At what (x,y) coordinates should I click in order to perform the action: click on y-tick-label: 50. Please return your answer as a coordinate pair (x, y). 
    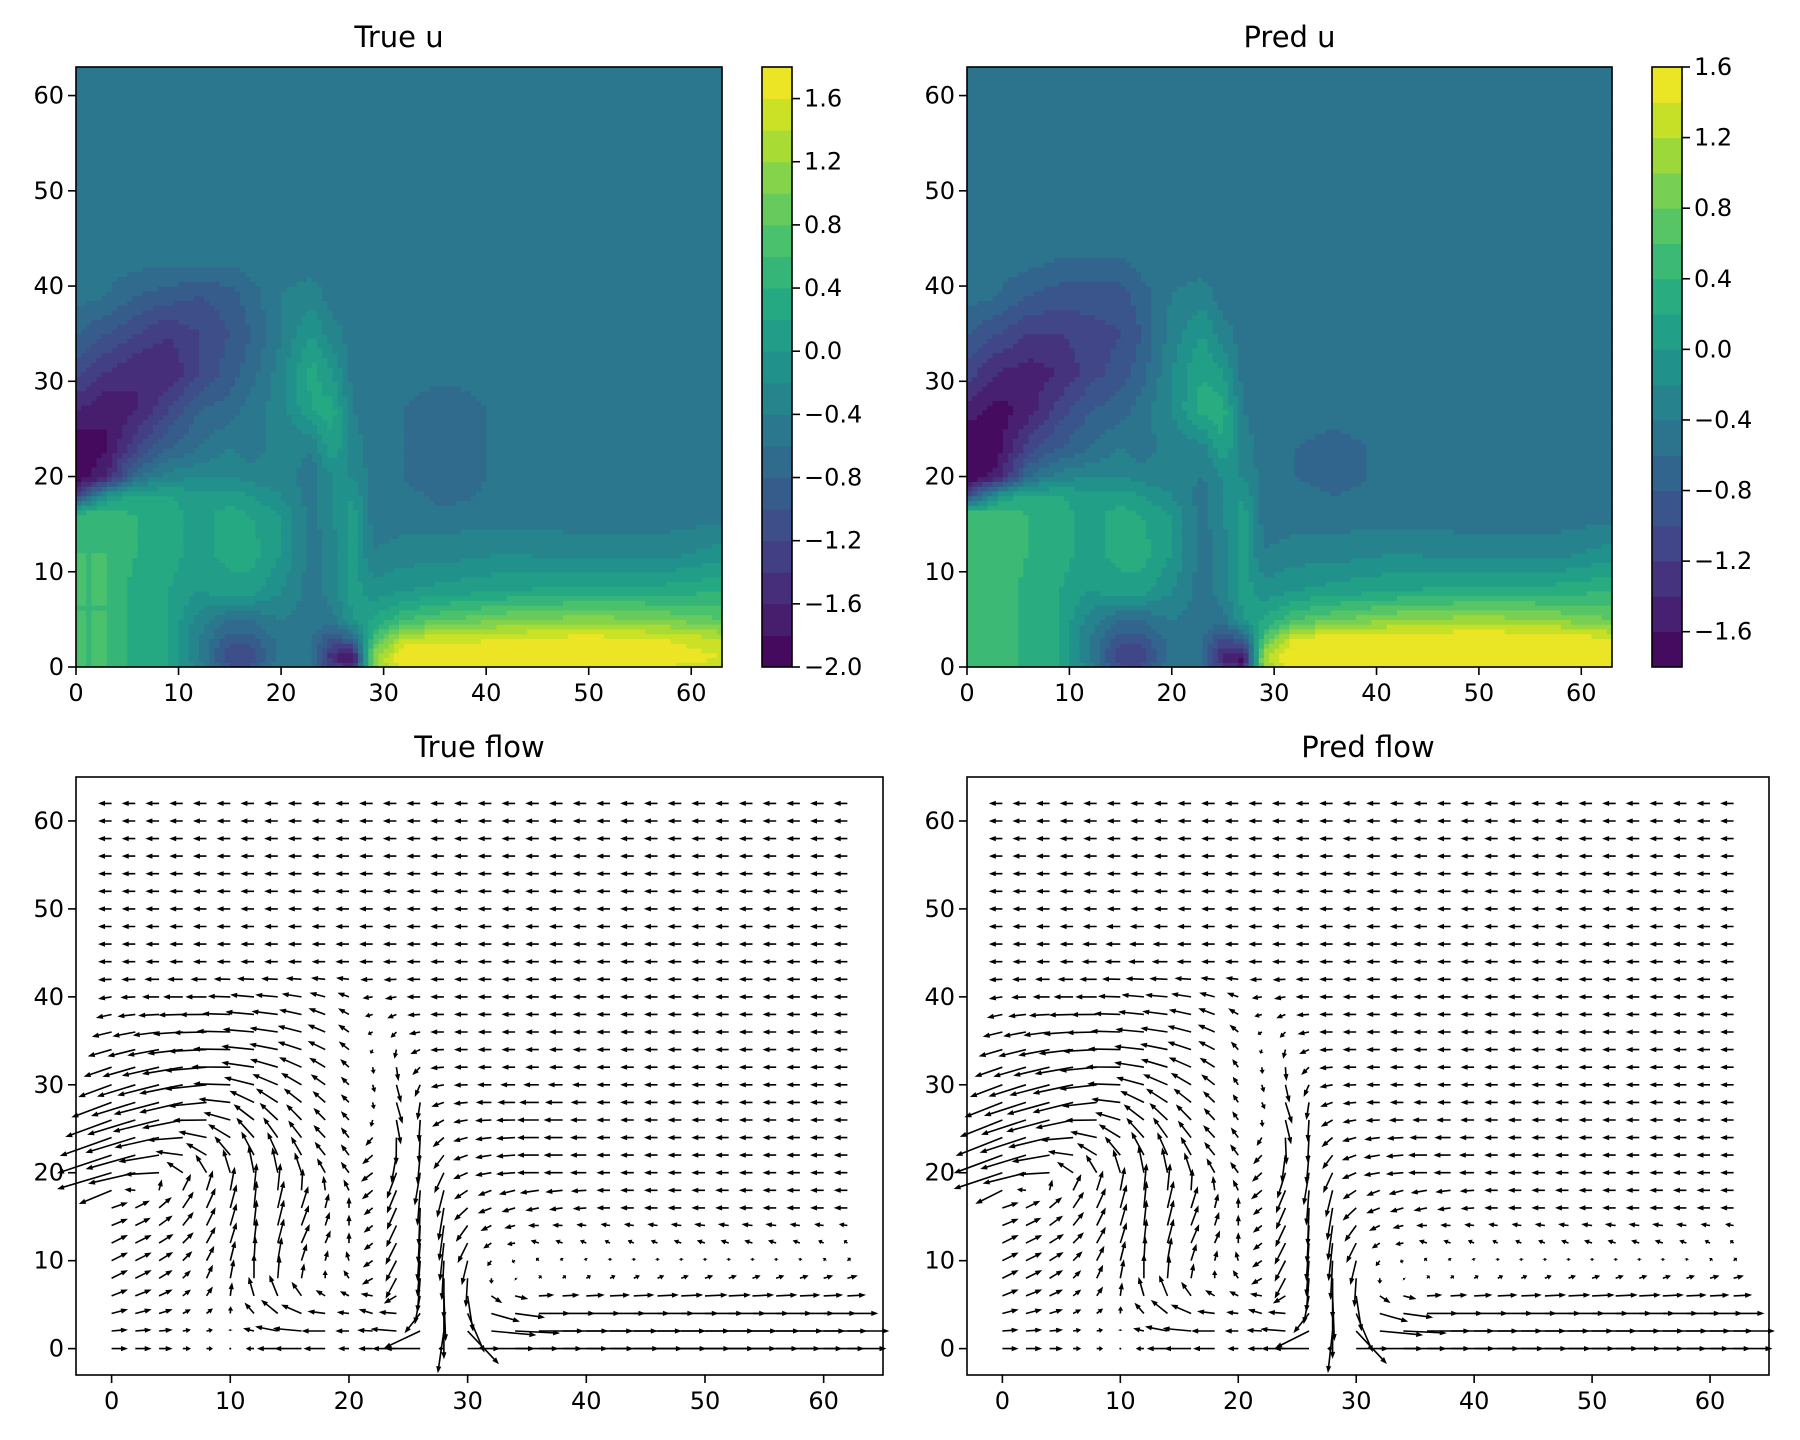
    Looking at the image, I should click on (939, 909).